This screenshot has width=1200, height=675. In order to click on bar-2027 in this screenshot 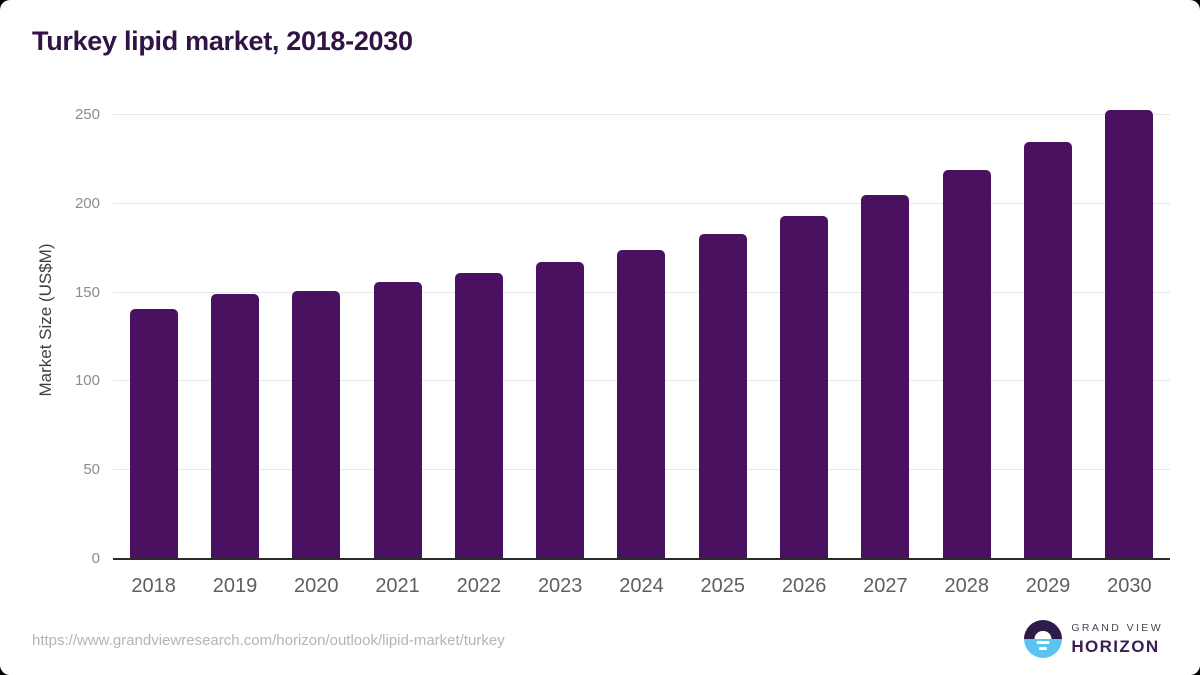, I will do `click(885, 376)`.